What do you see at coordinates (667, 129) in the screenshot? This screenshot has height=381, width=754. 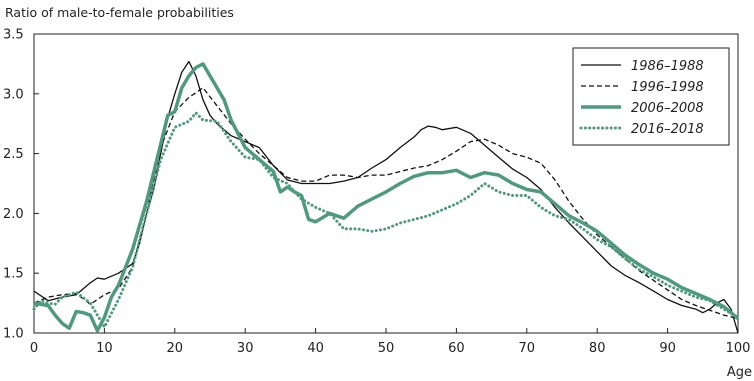 I see `legend-label: 2016–2018` at bounding box center [667, 129].